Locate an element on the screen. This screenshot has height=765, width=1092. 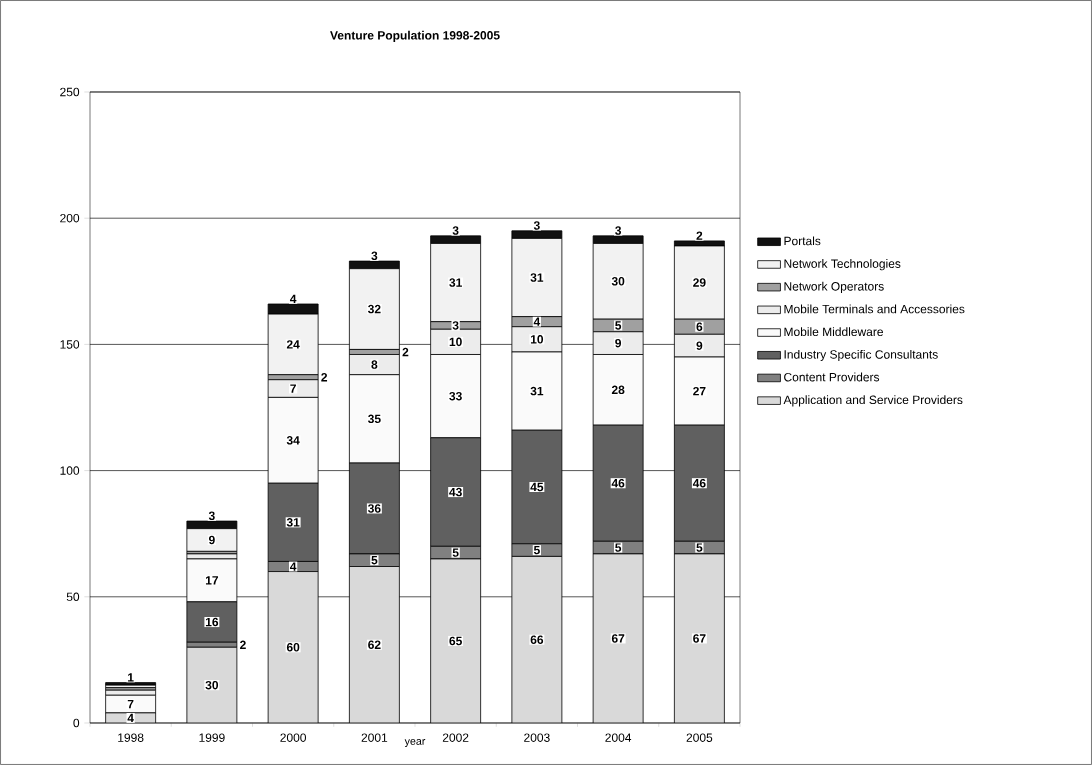
chart-title: Venture Population 1998-2005 is located at coordinates (415, 36).